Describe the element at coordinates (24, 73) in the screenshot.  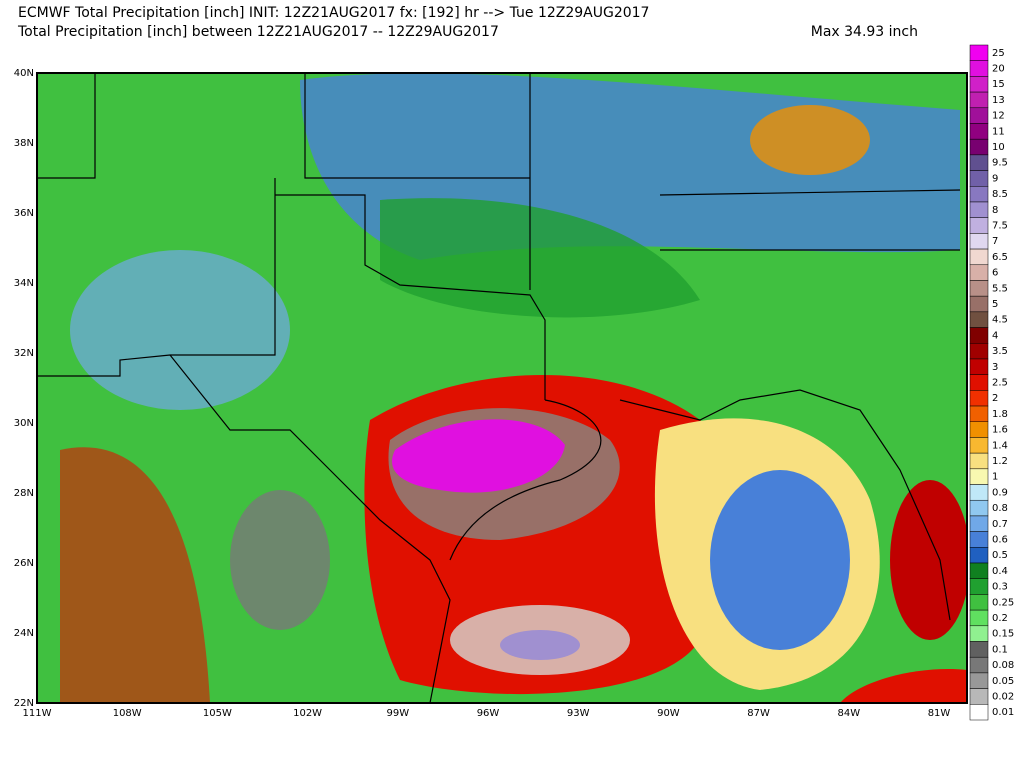
I see `lat-label: 40N` at that location.